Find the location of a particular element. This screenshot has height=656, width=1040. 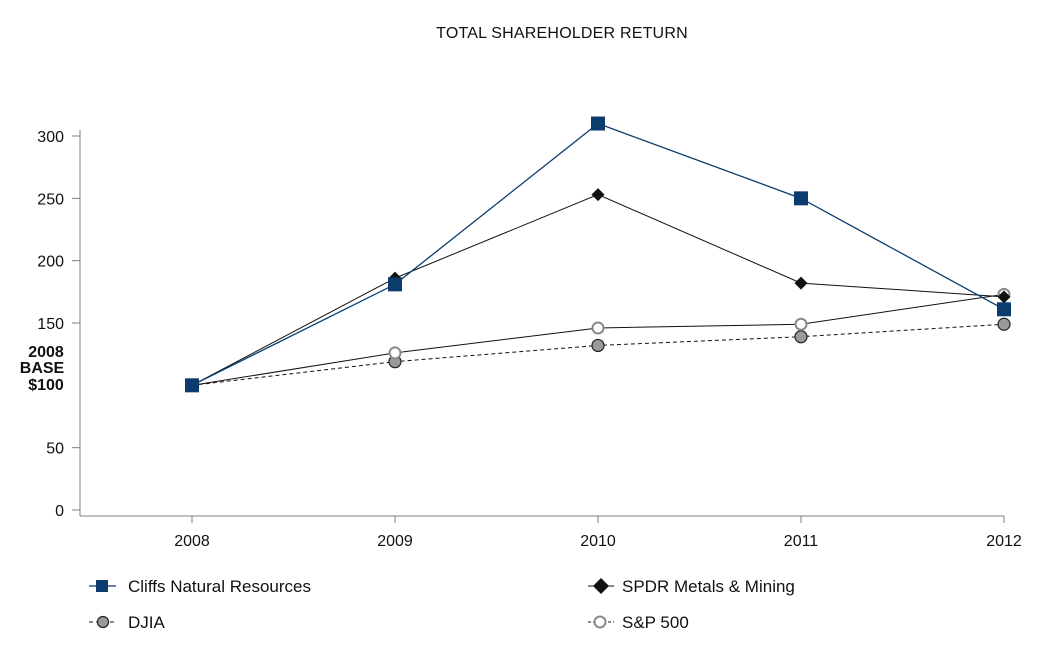

legend-label-cliffs: Cliffs Natural Resources is located at coordinates (219, 586).